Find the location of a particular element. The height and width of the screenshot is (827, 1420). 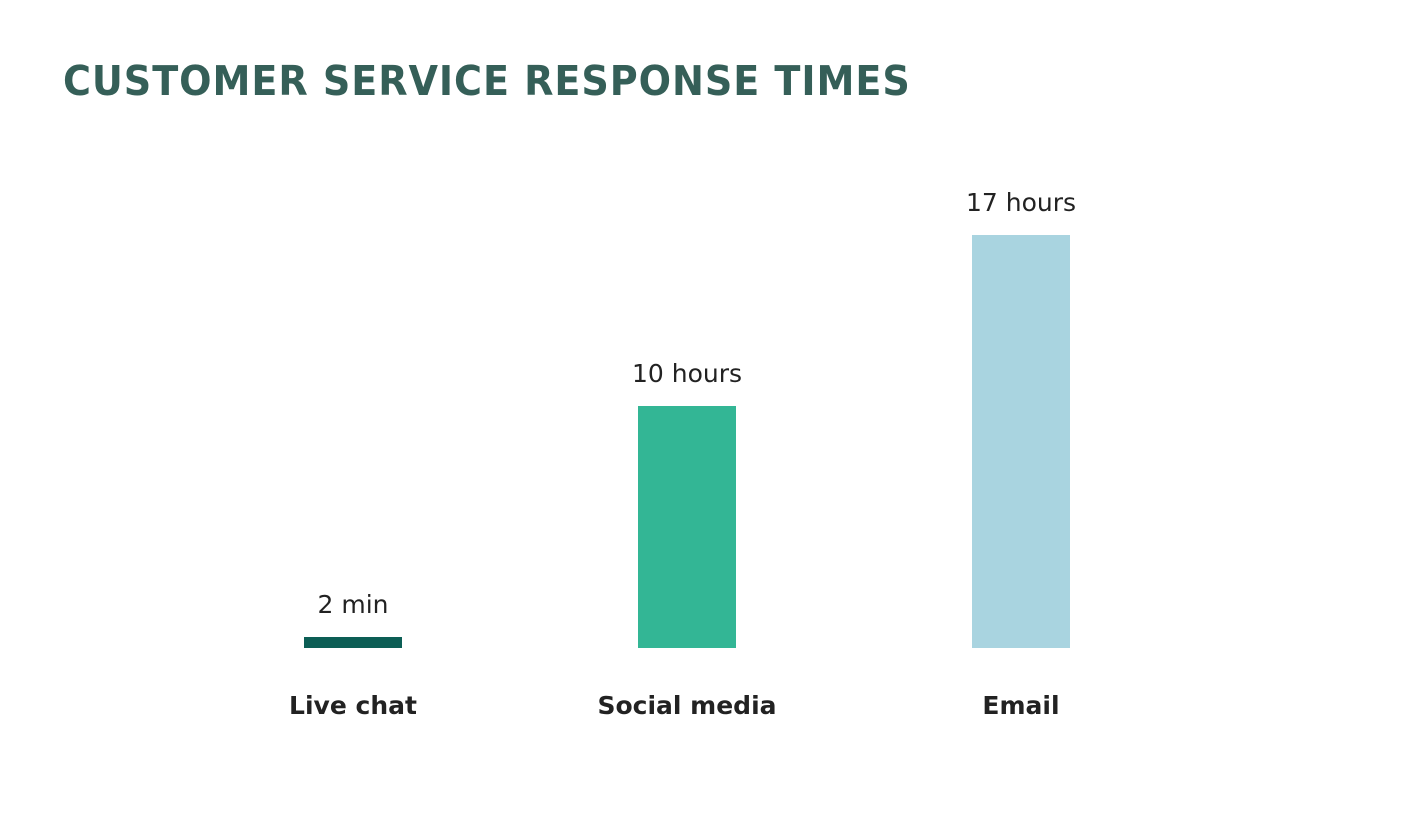

value-label-live-chat: 2 min is located at coordinates (353, 604).